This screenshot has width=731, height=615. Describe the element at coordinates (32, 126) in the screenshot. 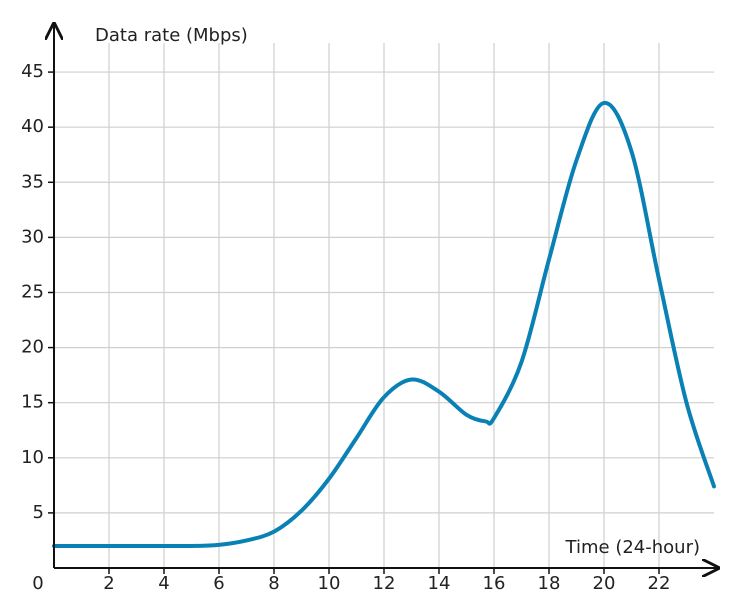

I see `y-tick-label: 40` at that location.